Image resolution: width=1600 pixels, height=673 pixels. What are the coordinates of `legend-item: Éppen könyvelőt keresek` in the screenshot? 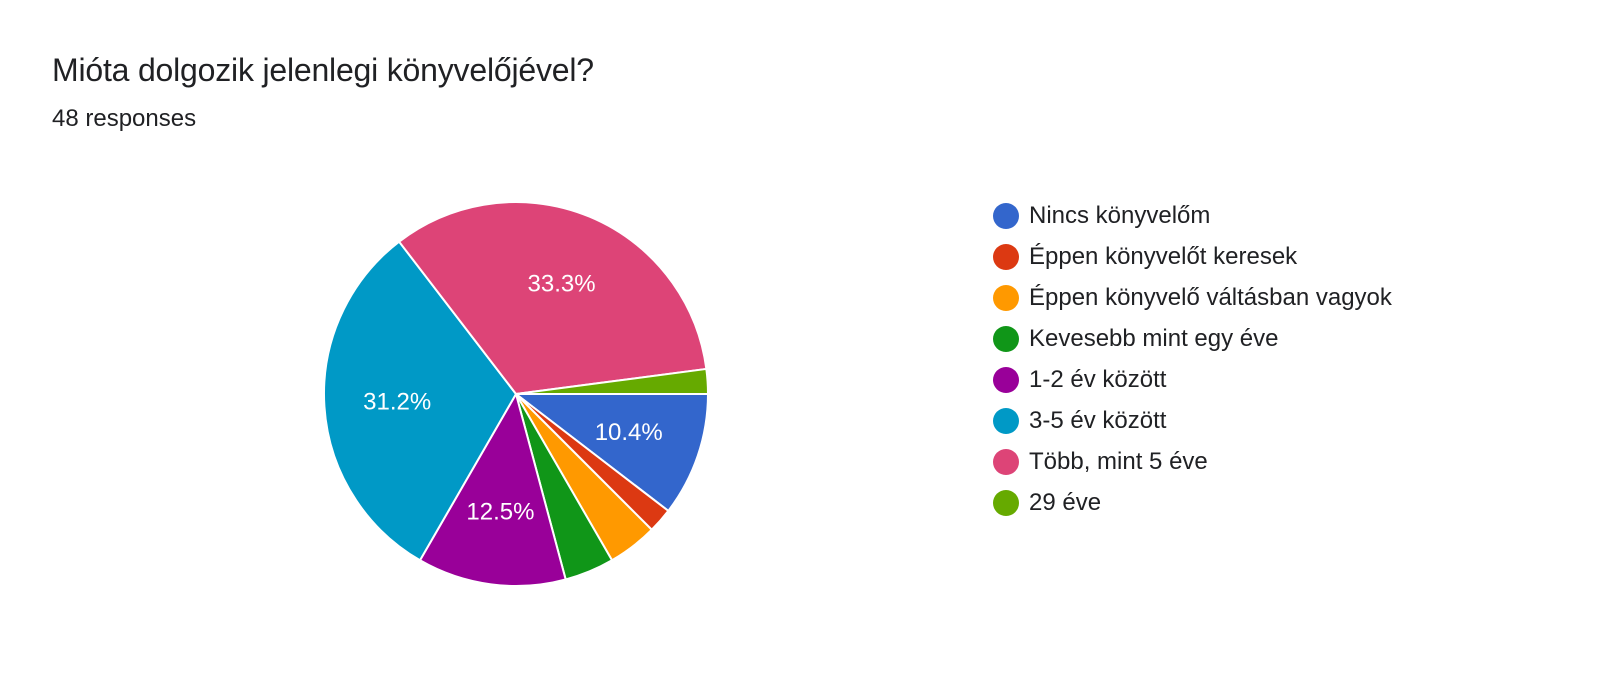 It's located at (1273, 256).